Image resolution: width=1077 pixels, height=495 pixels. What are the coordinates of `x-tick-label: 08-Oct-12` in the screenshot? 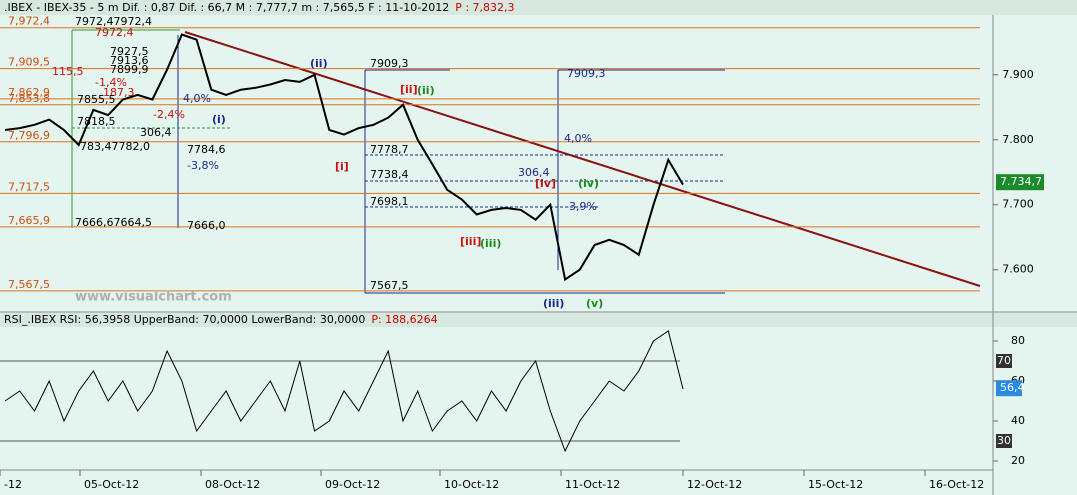 It's located at (232, 484).